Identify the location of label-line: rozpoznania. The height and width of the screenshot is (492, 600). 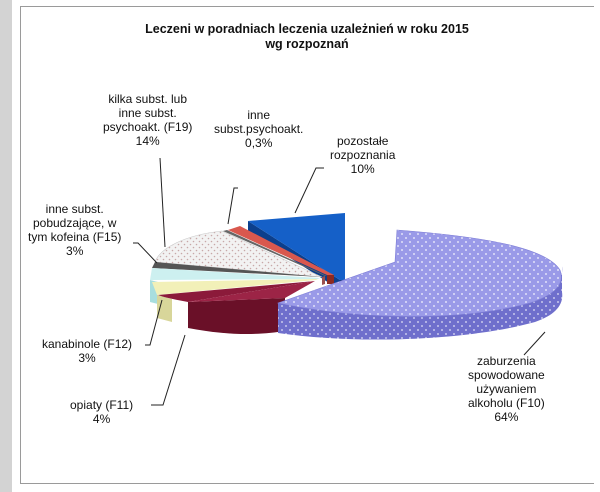
(363, 155).